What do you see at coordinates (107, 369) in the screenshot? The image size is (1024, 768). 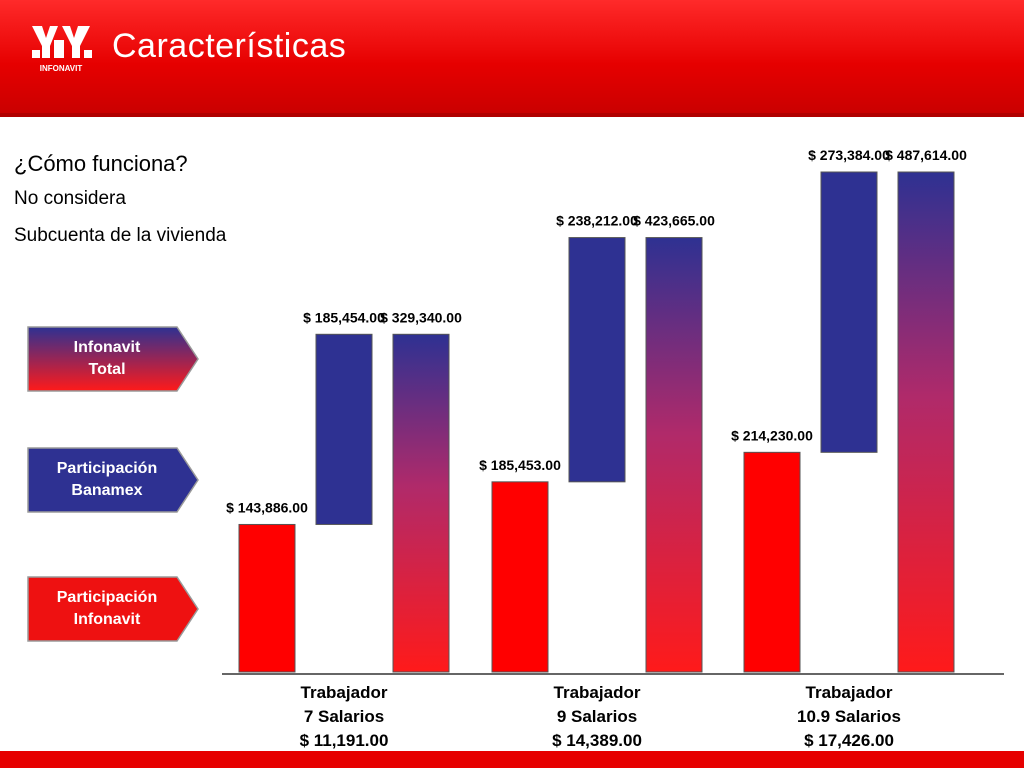 I see `legend-label-line2: Total` at bounding box center [107, 369].